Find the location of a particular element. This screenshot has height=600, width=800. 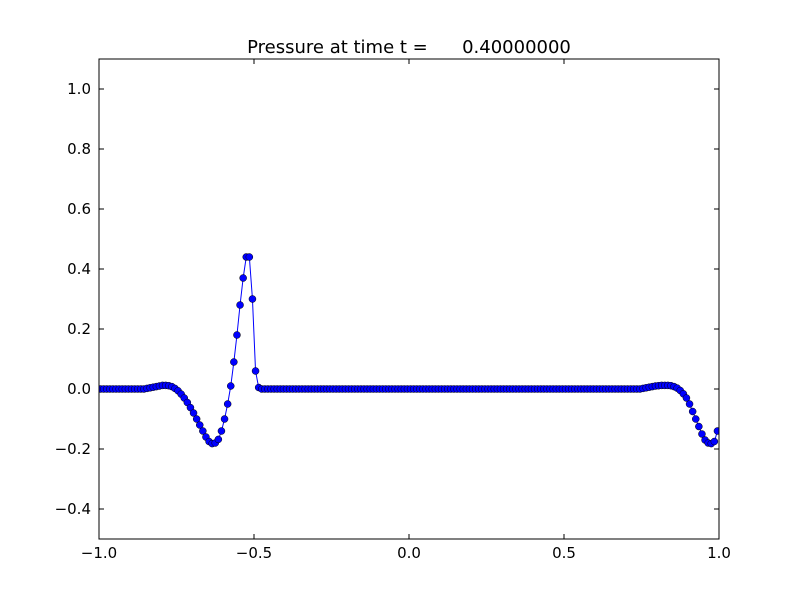

x-tick-label: 1.0 is located at coordinates (719, 553).